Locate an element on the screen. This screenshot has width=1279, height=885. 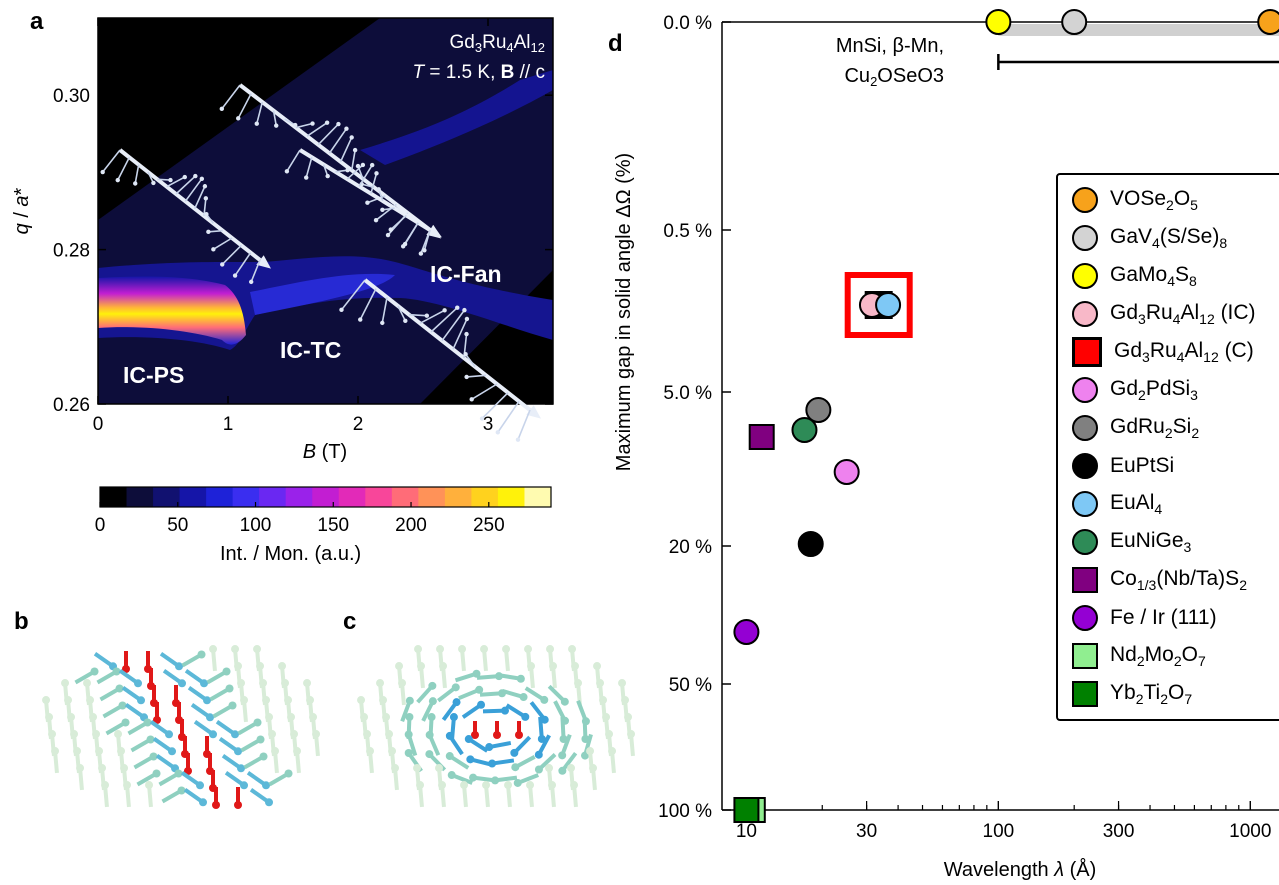
legend-label: EuAl4 is located at coordinates (1136, 504).